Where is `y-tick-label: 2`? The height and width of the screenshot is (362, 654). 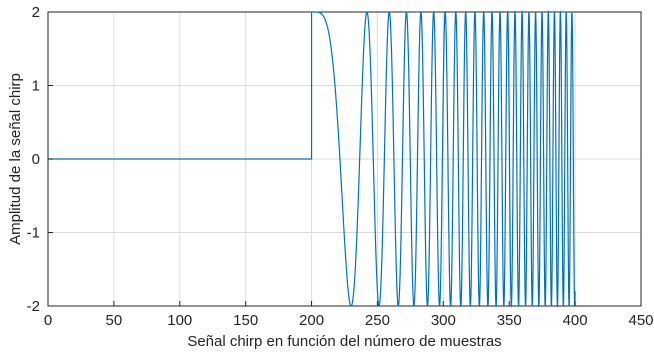 y-tick-label: 2 is located at coordinates (36, 12).